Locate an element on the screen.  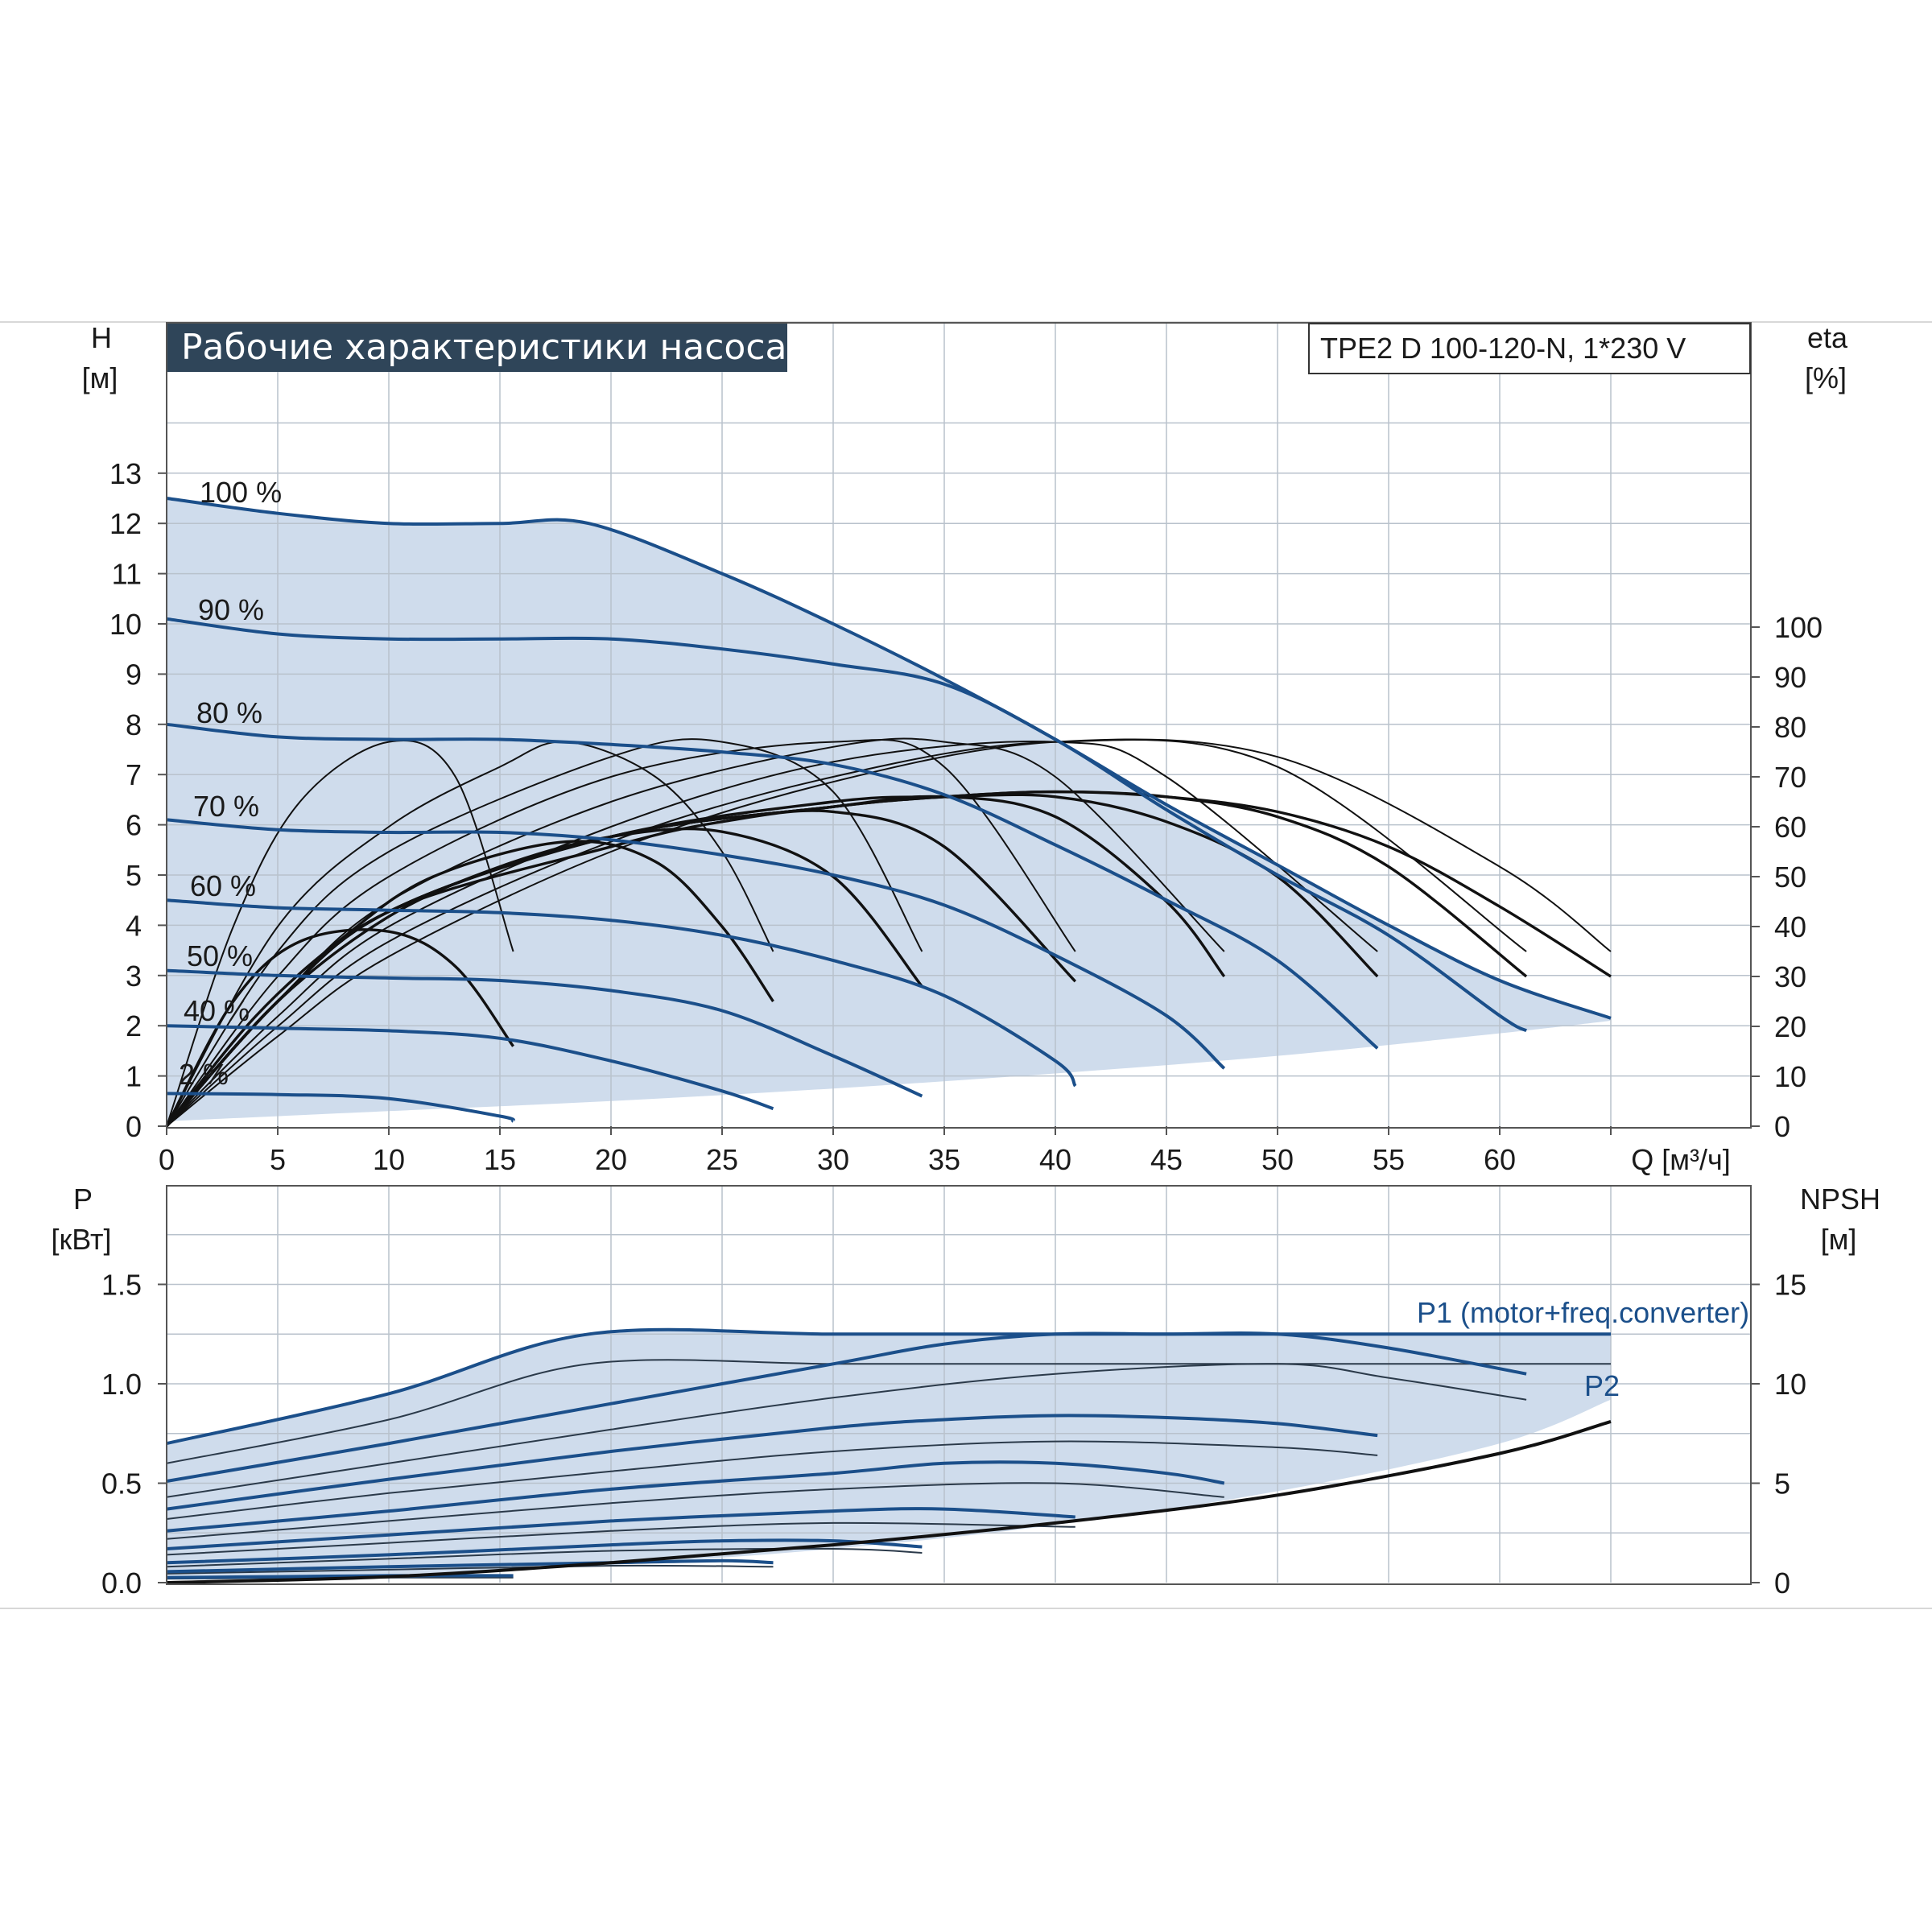
flow-axis-label: Q [м³/ч] is located at coordinates (1681, 1159).